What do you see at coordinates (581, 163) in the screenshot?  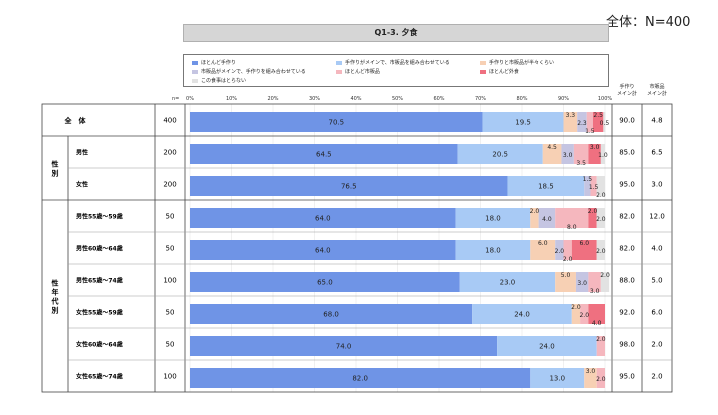 I see `bar-value-label: 3.5` at bounding box center [581, 163].